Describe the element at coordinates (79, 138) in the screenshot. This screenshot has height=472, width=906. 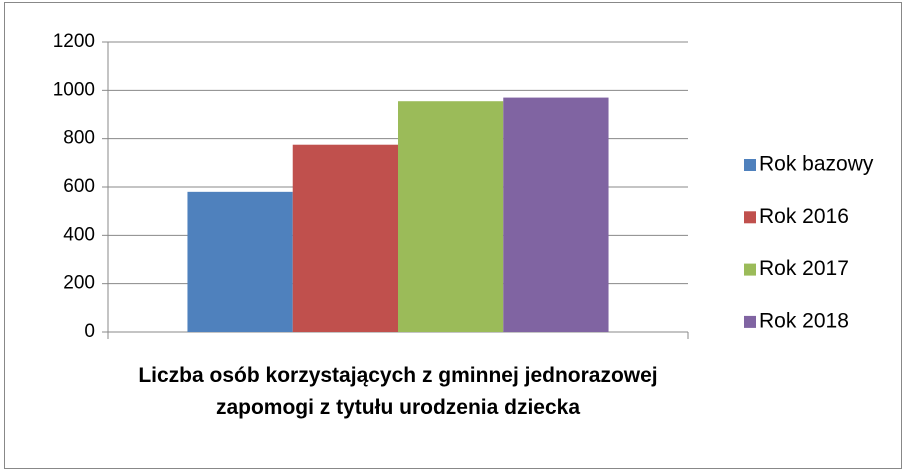
I see `y-tick-label: 800` at that location.